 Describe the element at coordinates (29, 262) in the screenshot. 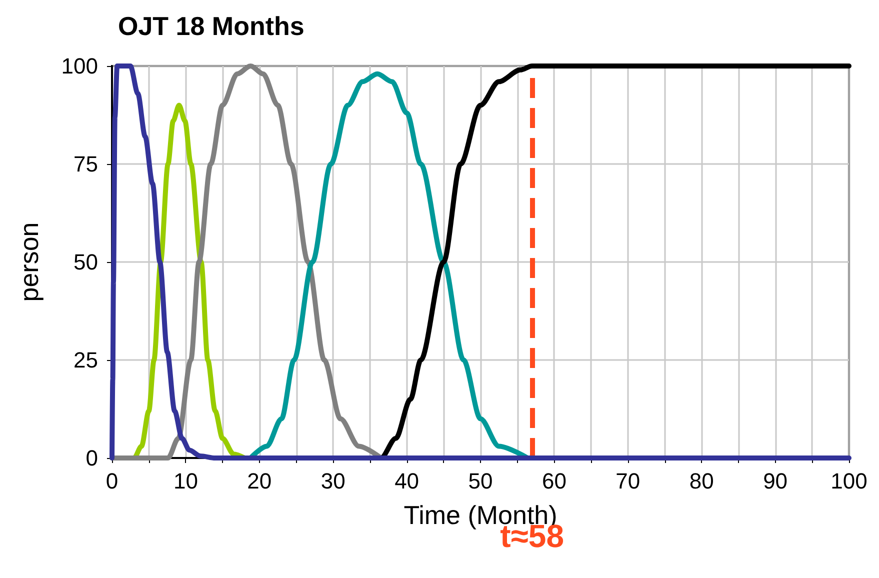

I see `y-axis-title: person` at that location.